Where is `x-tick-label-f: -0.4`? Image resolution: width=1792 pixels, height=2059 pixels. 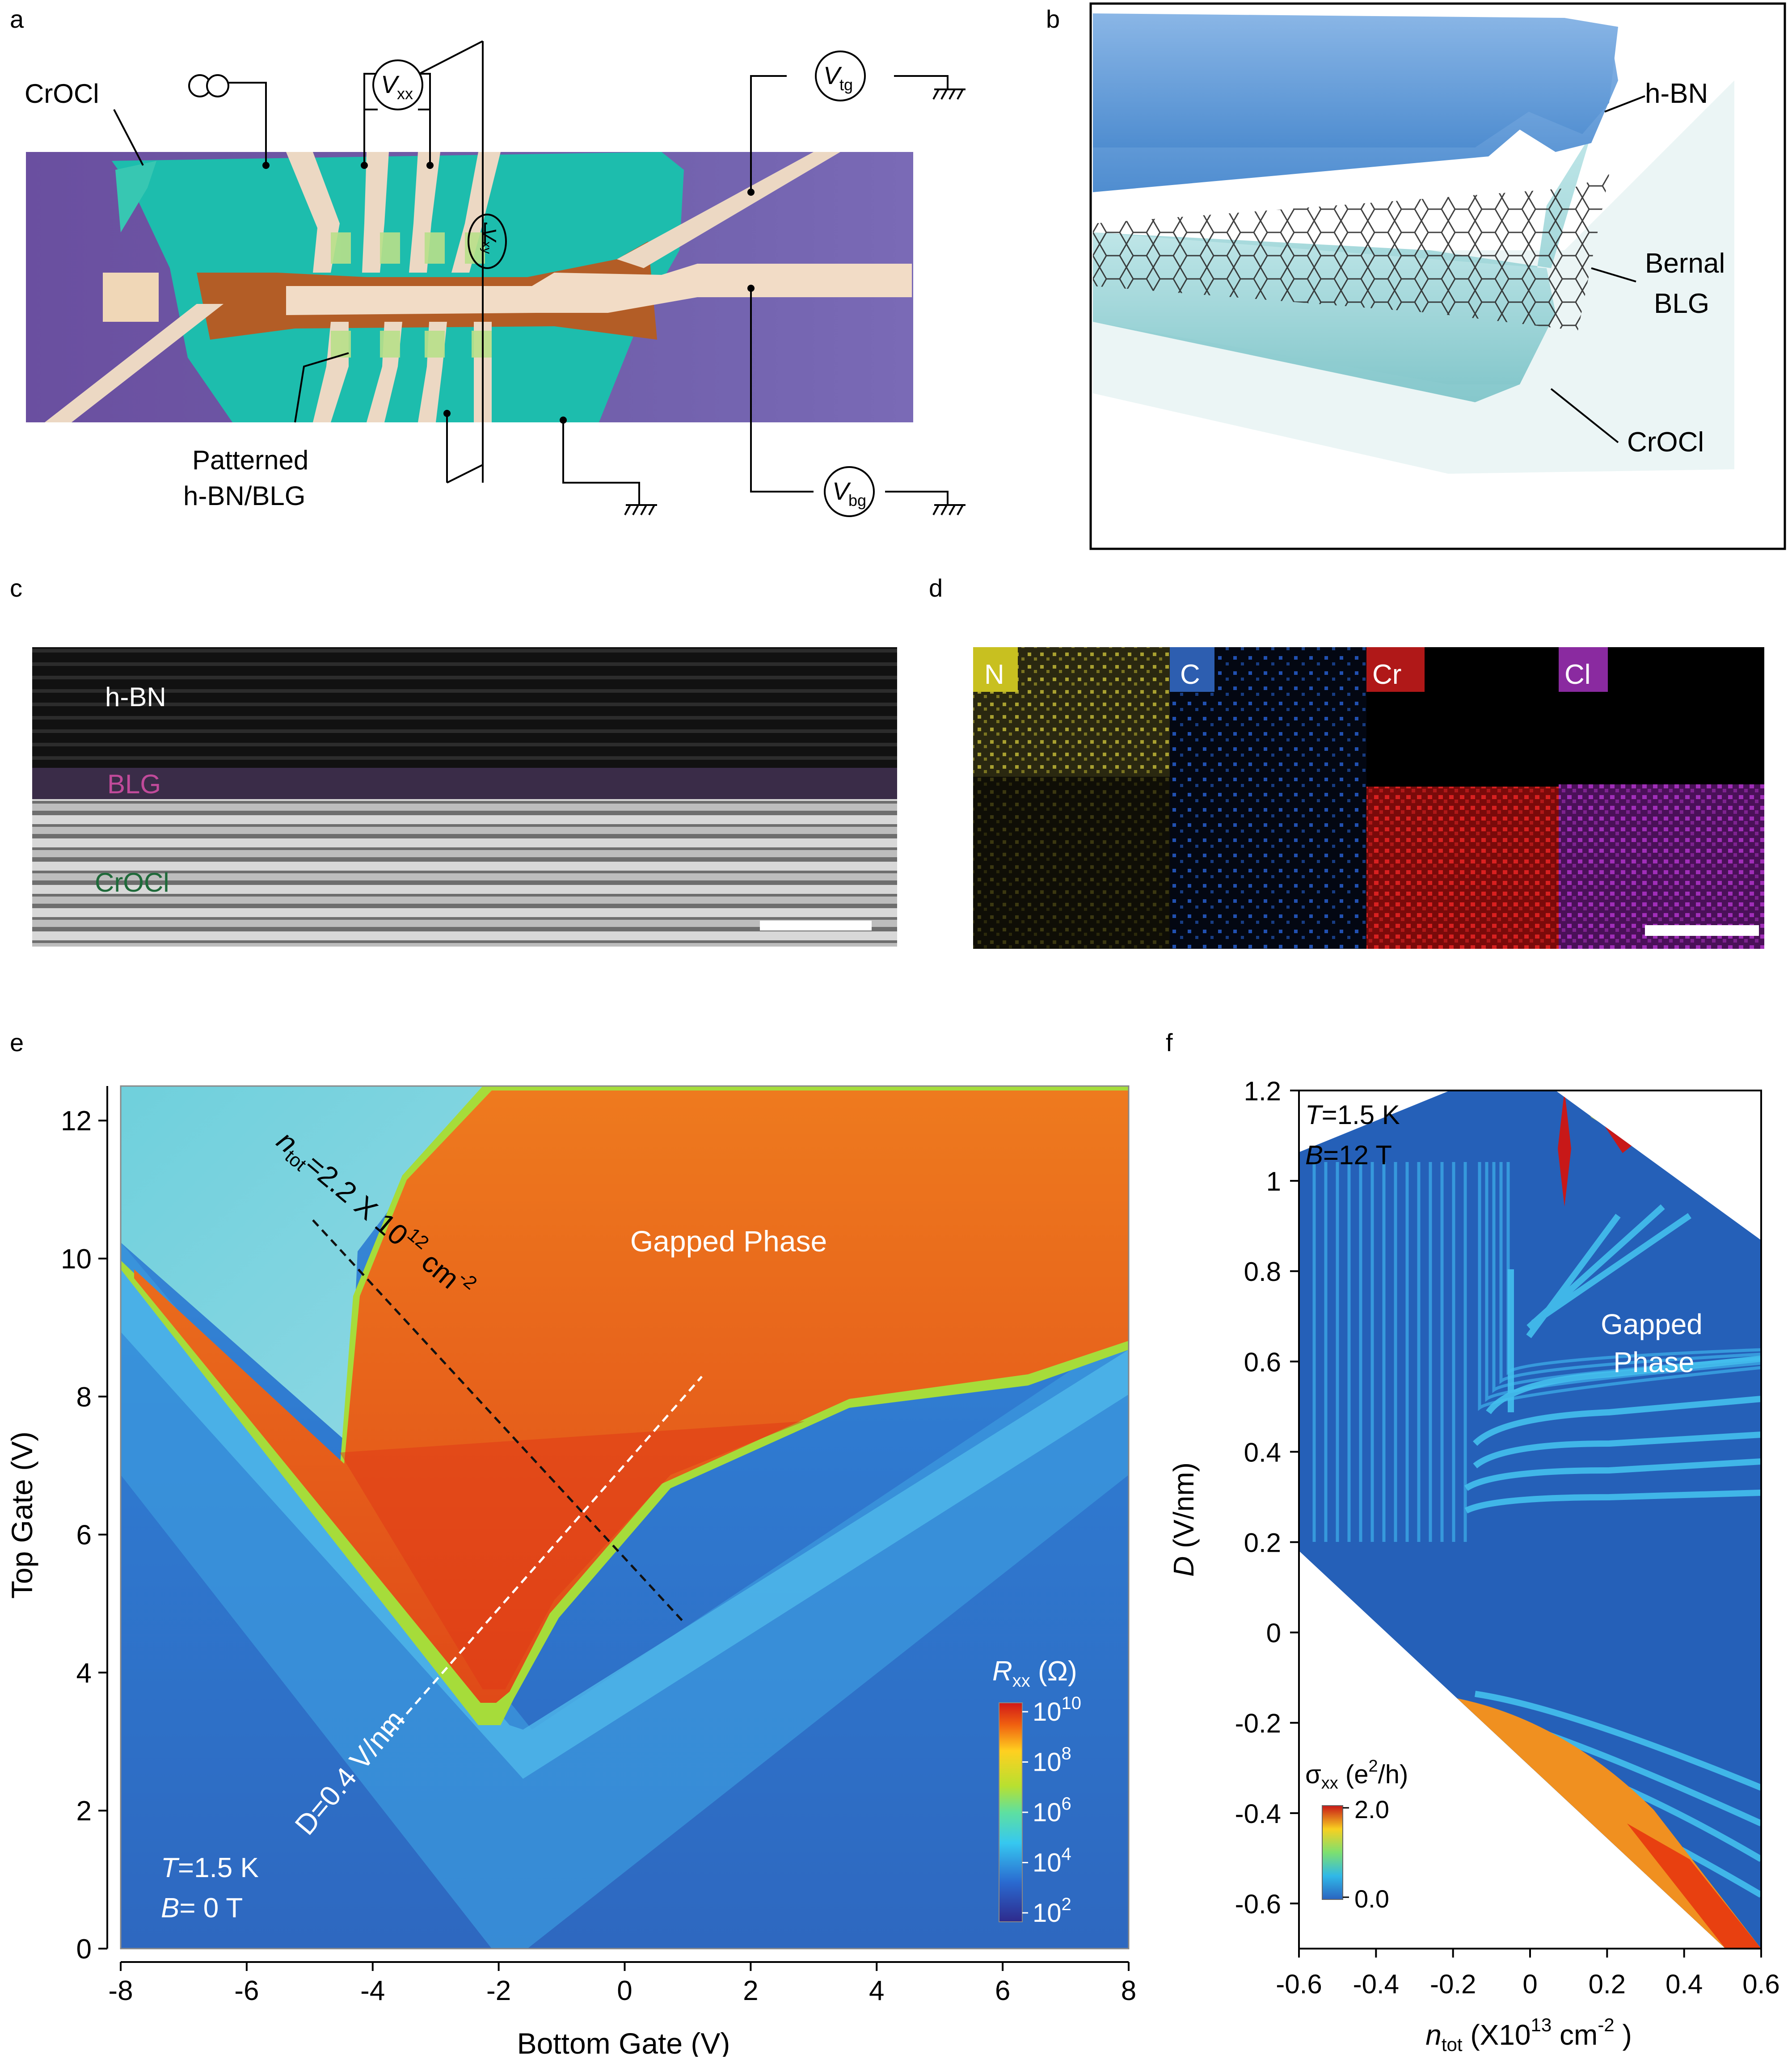
x-tick-label-f: -0.4 is located at coordinates (1376, 1984).